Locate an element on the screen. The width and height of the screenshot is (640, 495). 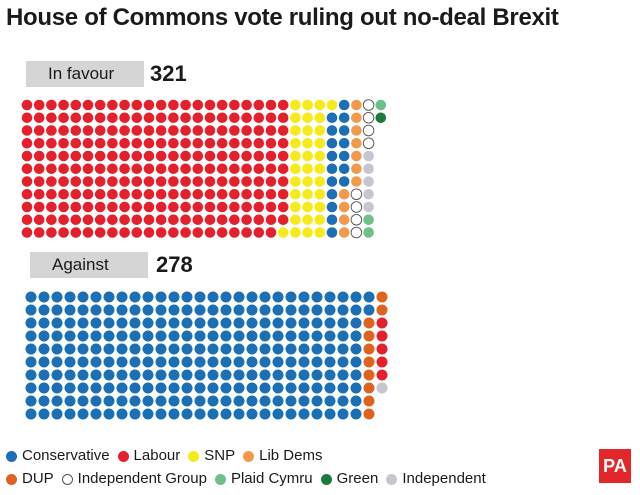
legend-item-labour: Labour is located at coordinates (148, 456).